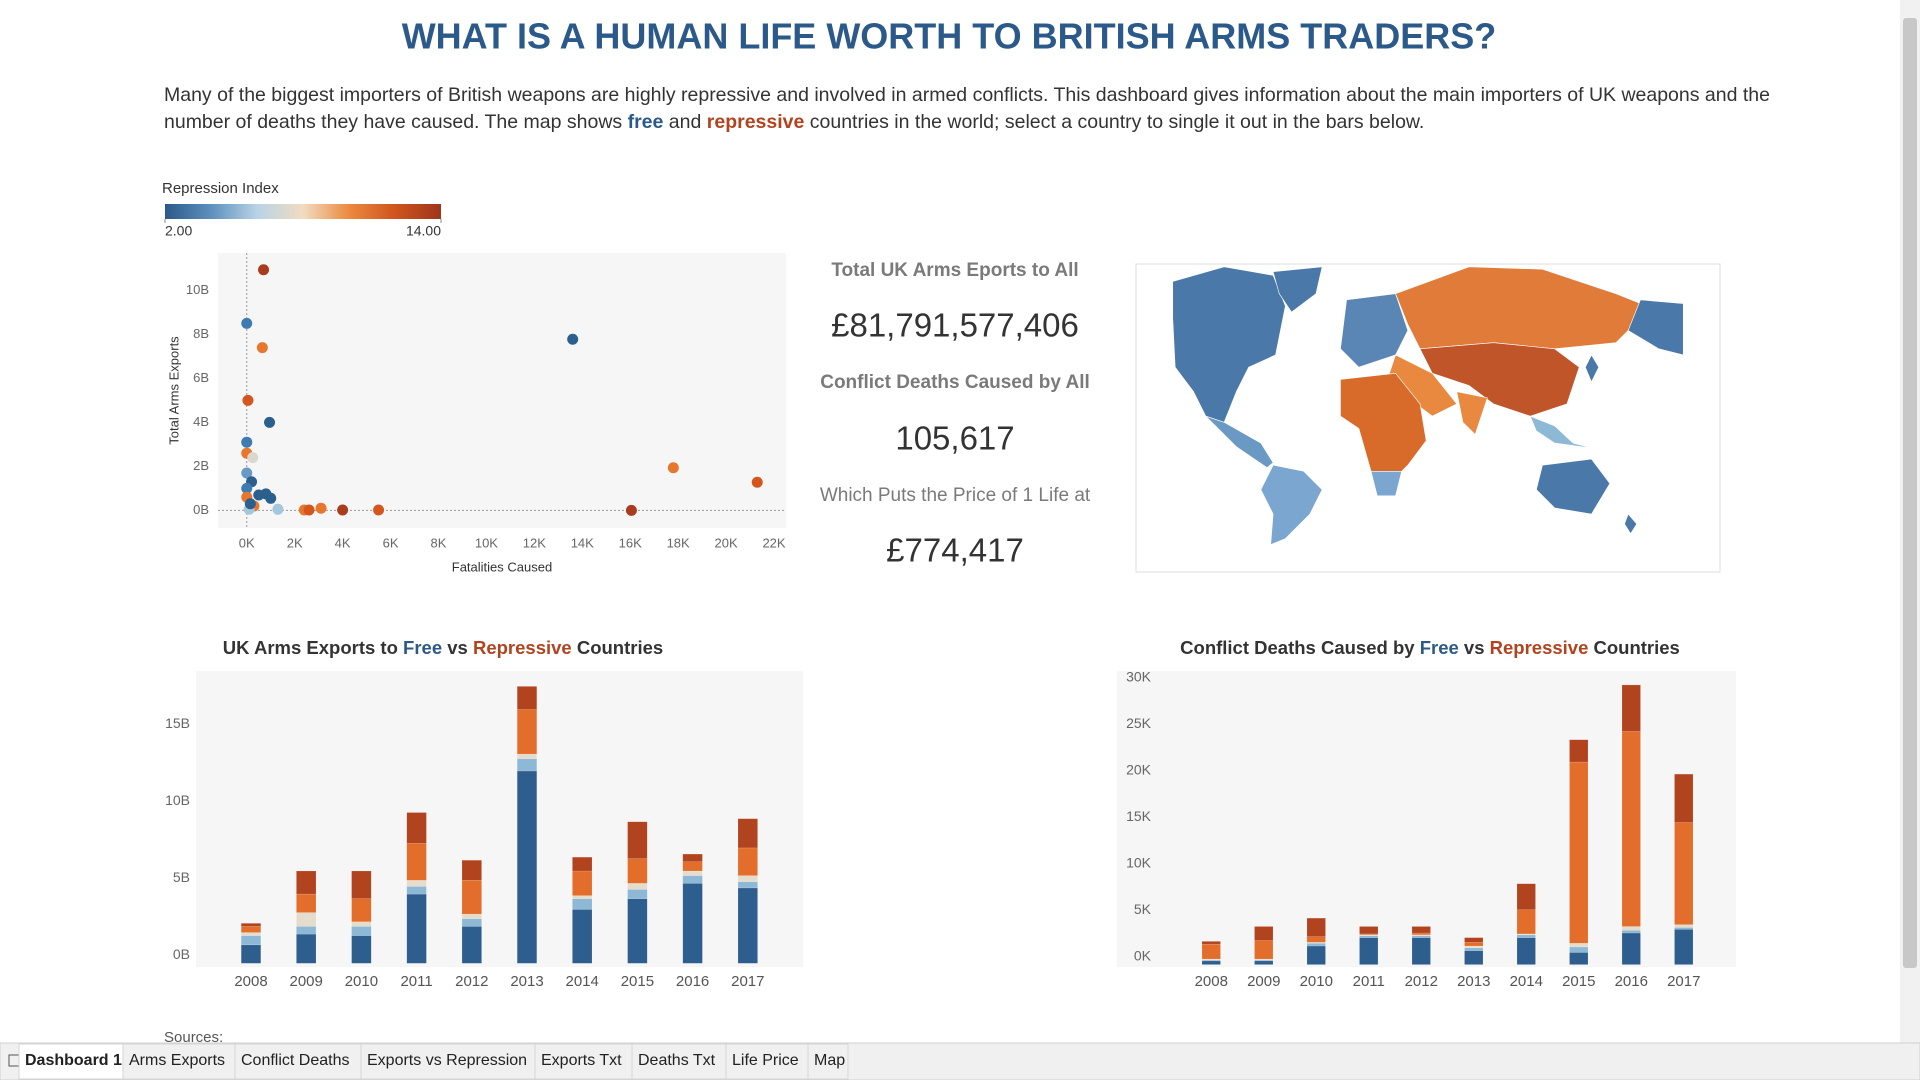 Image resolution: width=1920 pixels, height=1080 pixels. I want to click on x-tick-label: 10K, so click(486, 542).